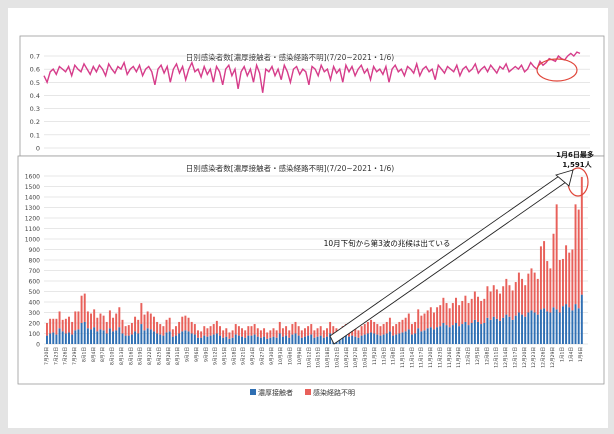 The width and height of the screenshot is (614, 434). Describe the element at coordinates (412, 357) in the screenshot. I see `bar-x-tick-label: 11月14日` at that location.